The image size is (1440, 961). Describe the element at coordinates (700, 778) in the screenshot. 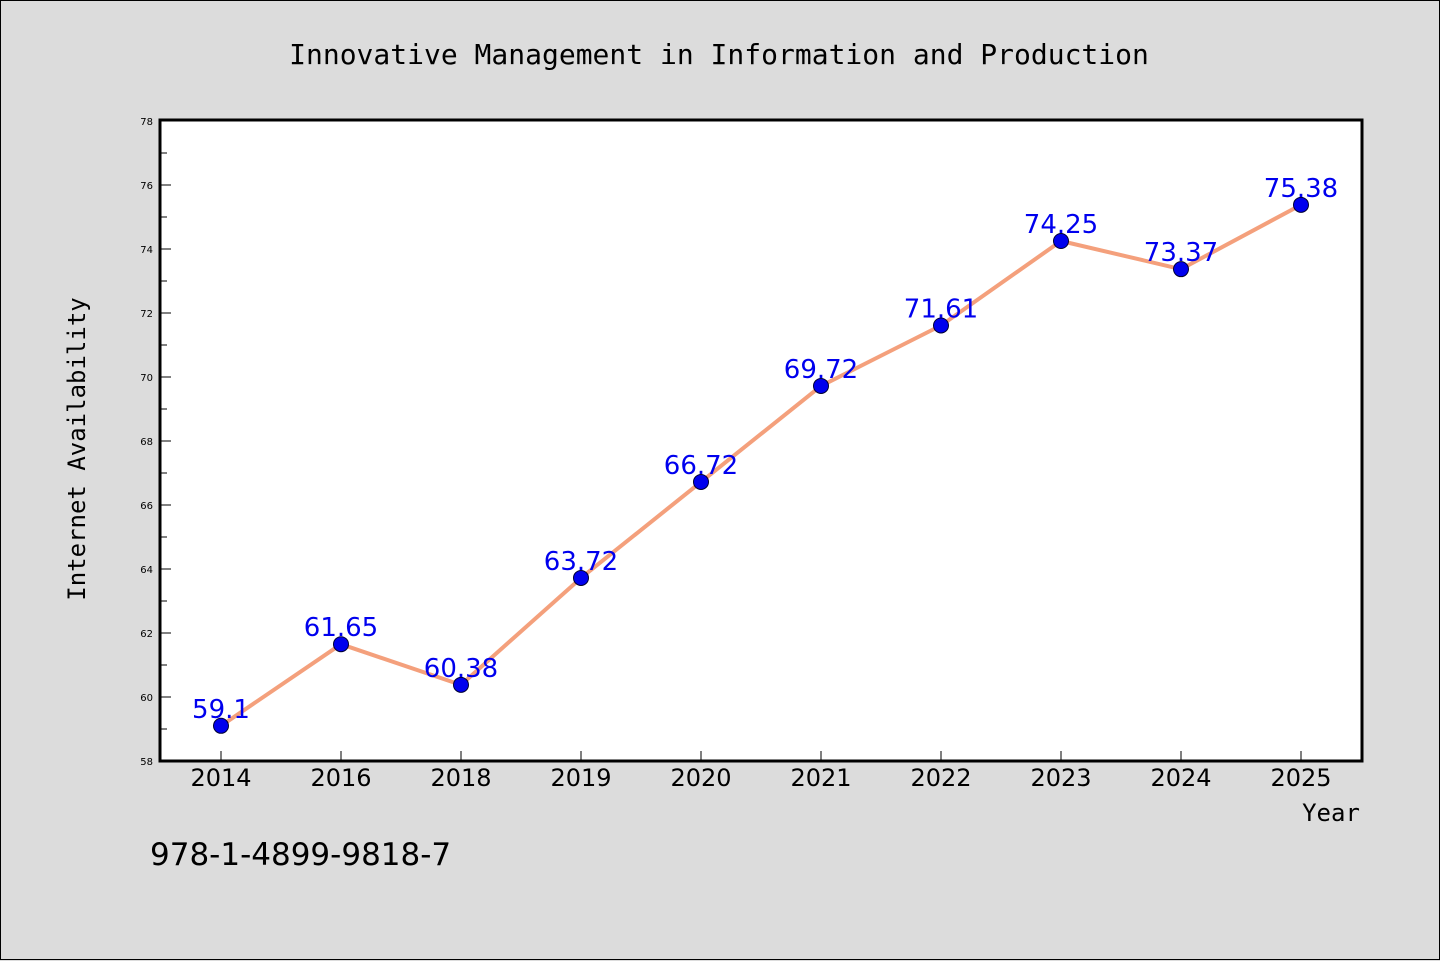

I see `x-tick-label: 2020` at that location.